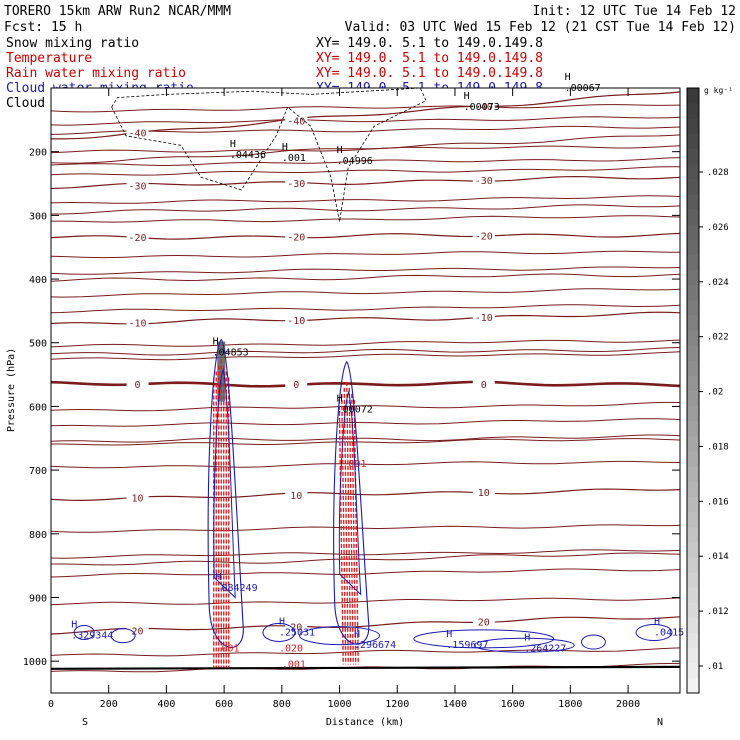  What do you see at coordinates (35, 662) in the screenshot?
I see `y-tick-label: 1000` at bounding box center [35, 662].